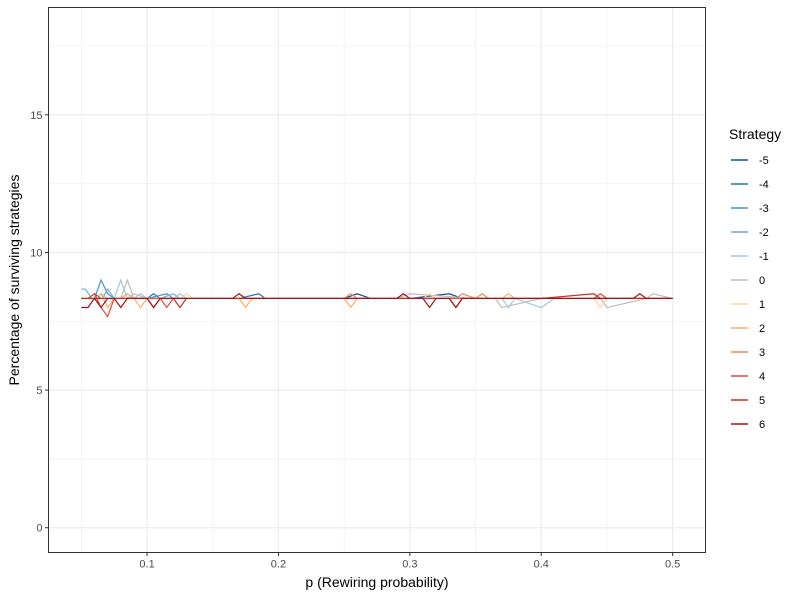  I want to click on series-layer, so click(377, 298).